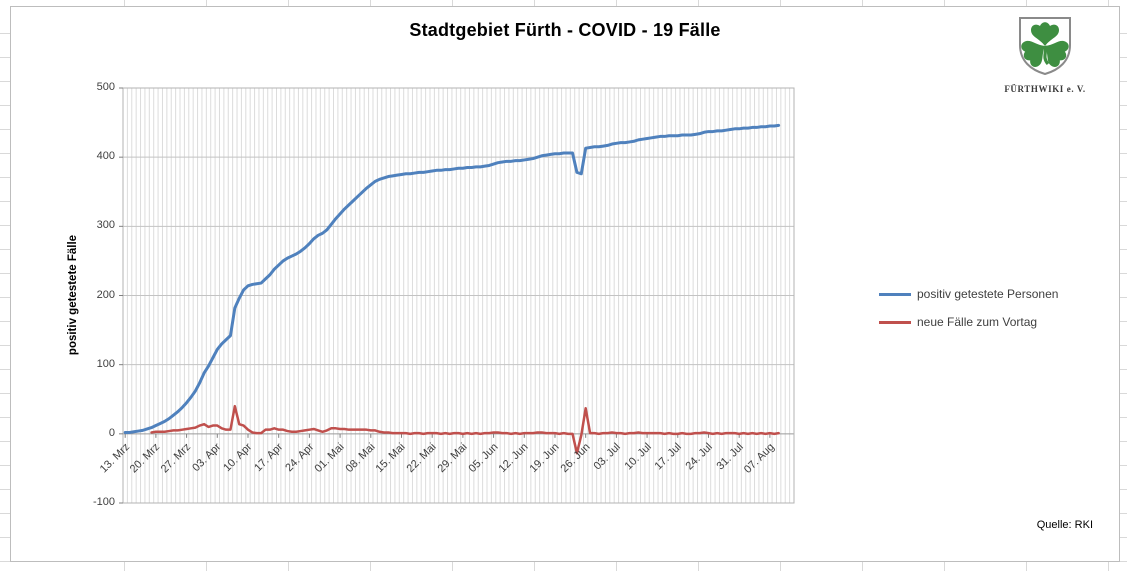  I want to click on legend-item-positive-tested: positiv getestete Personen, so click(968, 294).